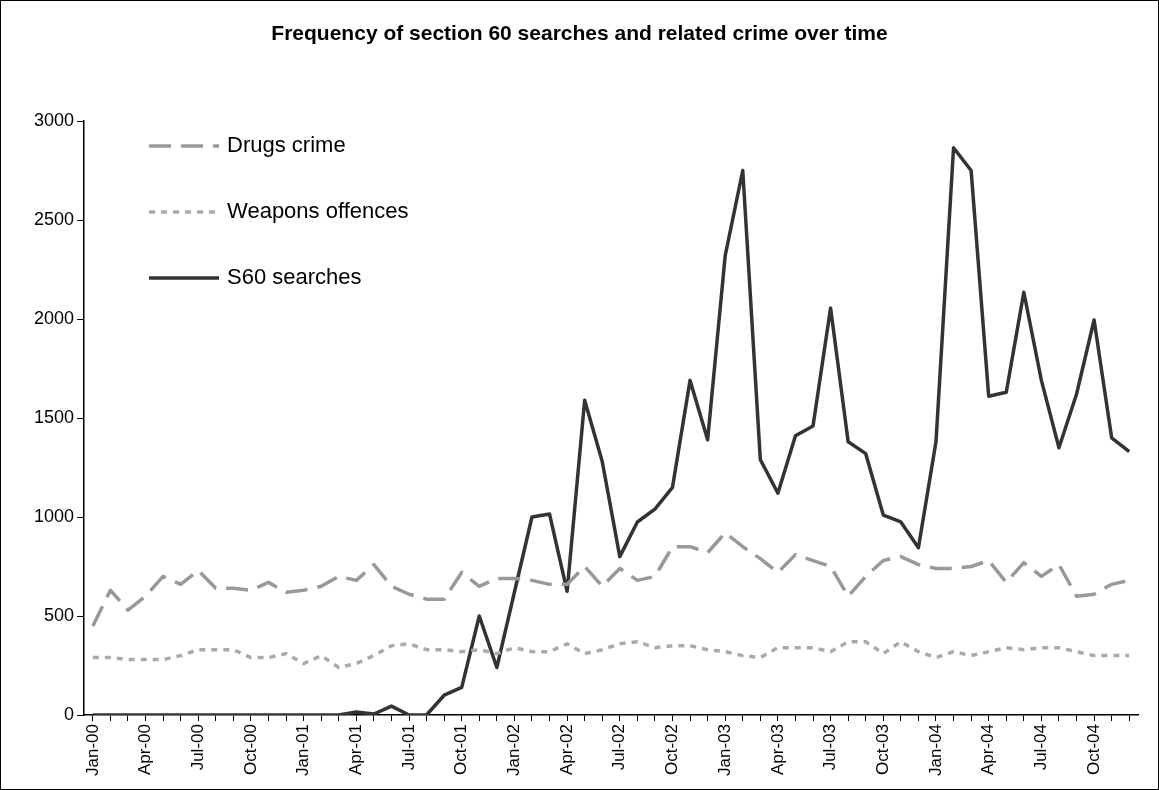 This screenshot has height=790, width=1159. Describe the element at coordinates (882, 750) in the screenshot. I see `x-tick-label: Oct-03` at that location.